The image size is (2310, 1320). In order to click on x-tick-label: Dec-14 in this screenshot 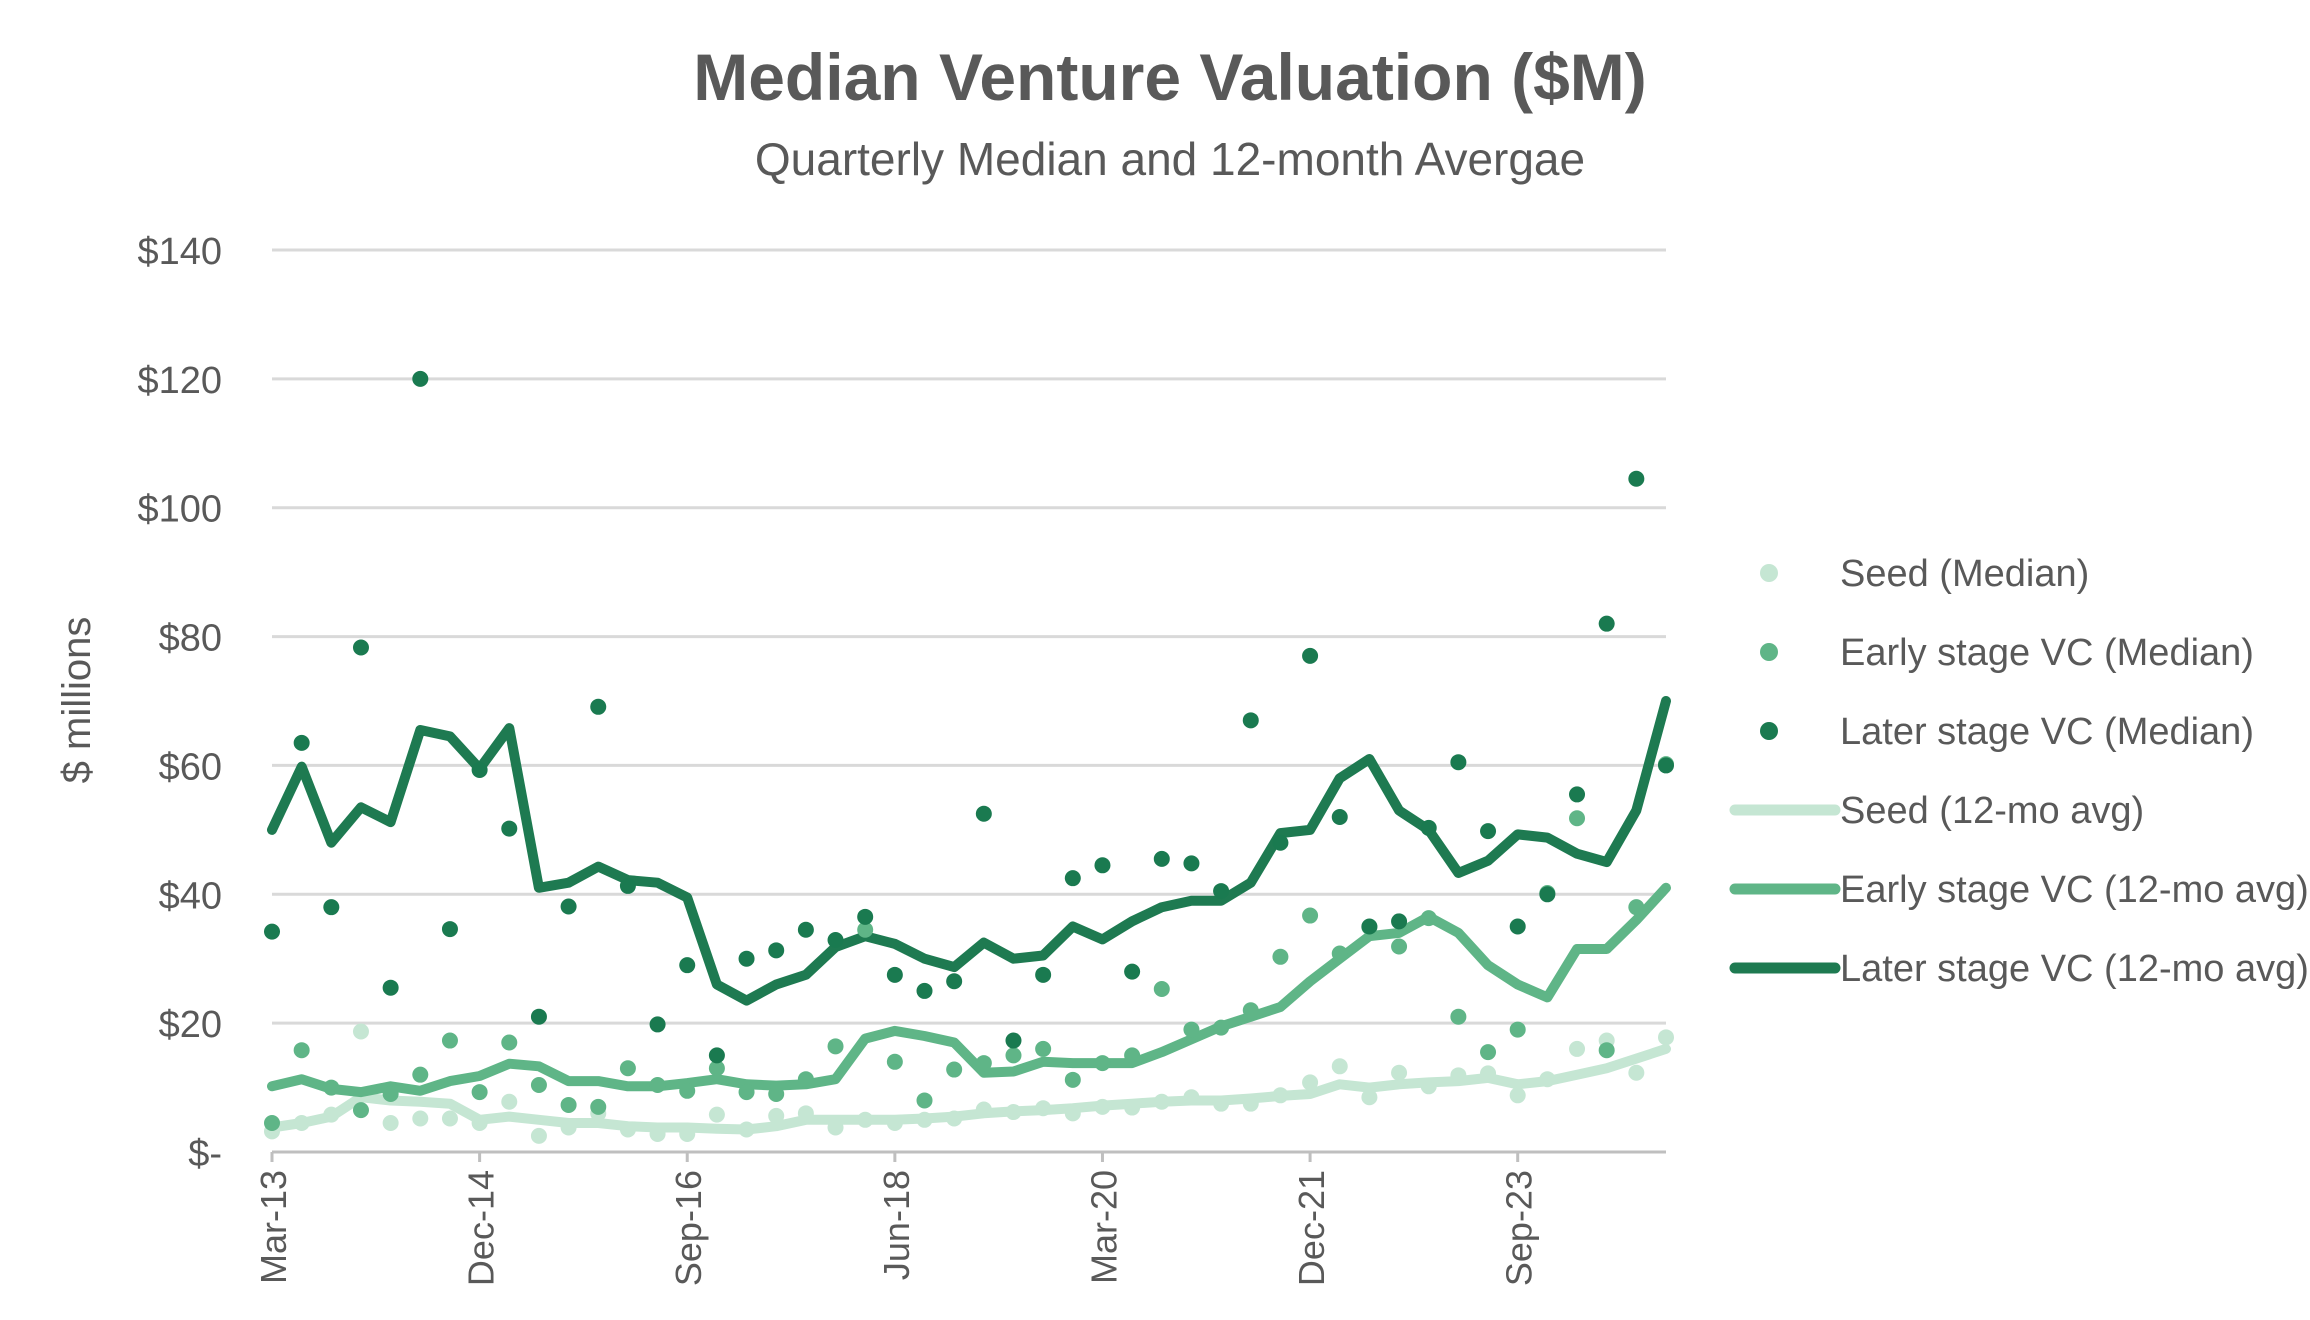, I will do `click(481, 1228)`.